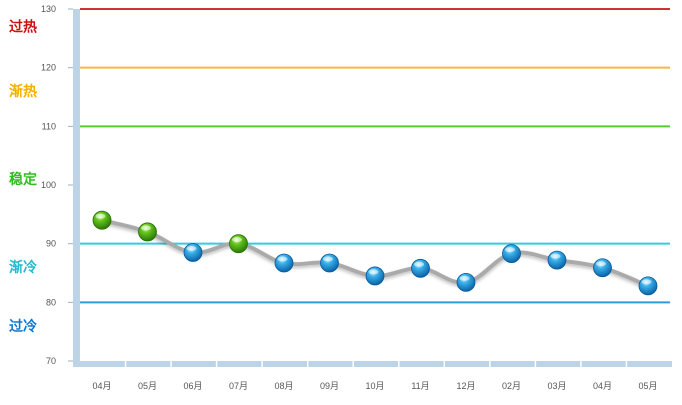  I want to click on x-tick-label: 09月, so click(329, 386).